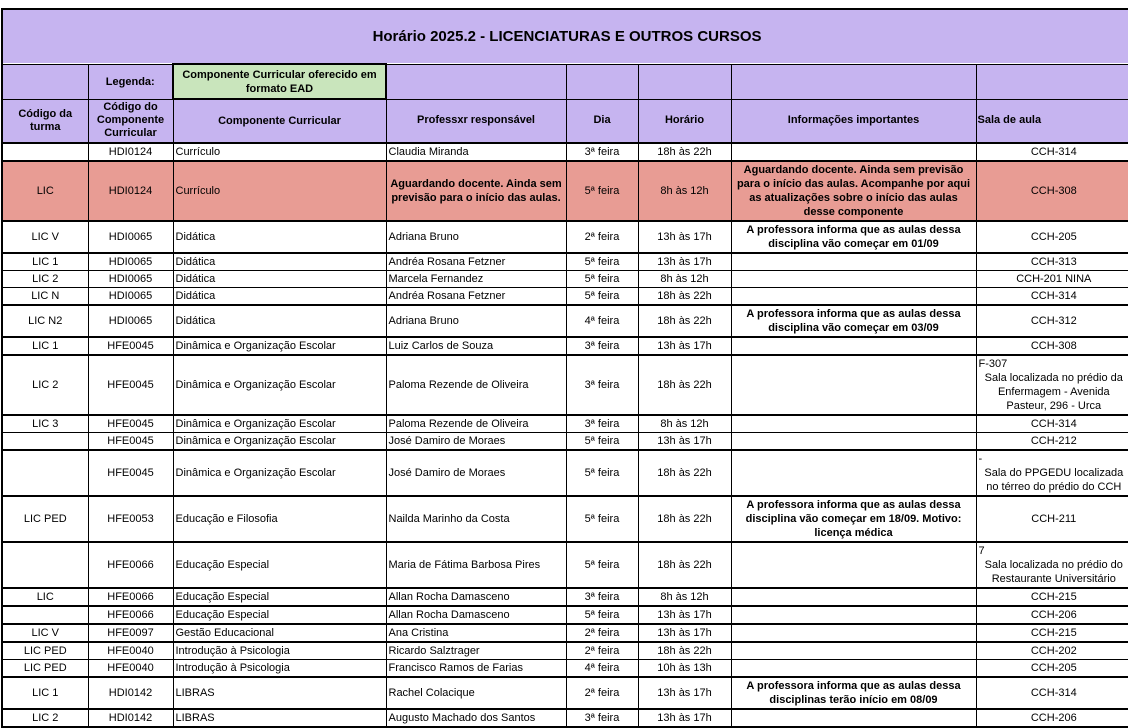  I want to click on cell-codigo-componente: HDI0124, so click(130, 152).